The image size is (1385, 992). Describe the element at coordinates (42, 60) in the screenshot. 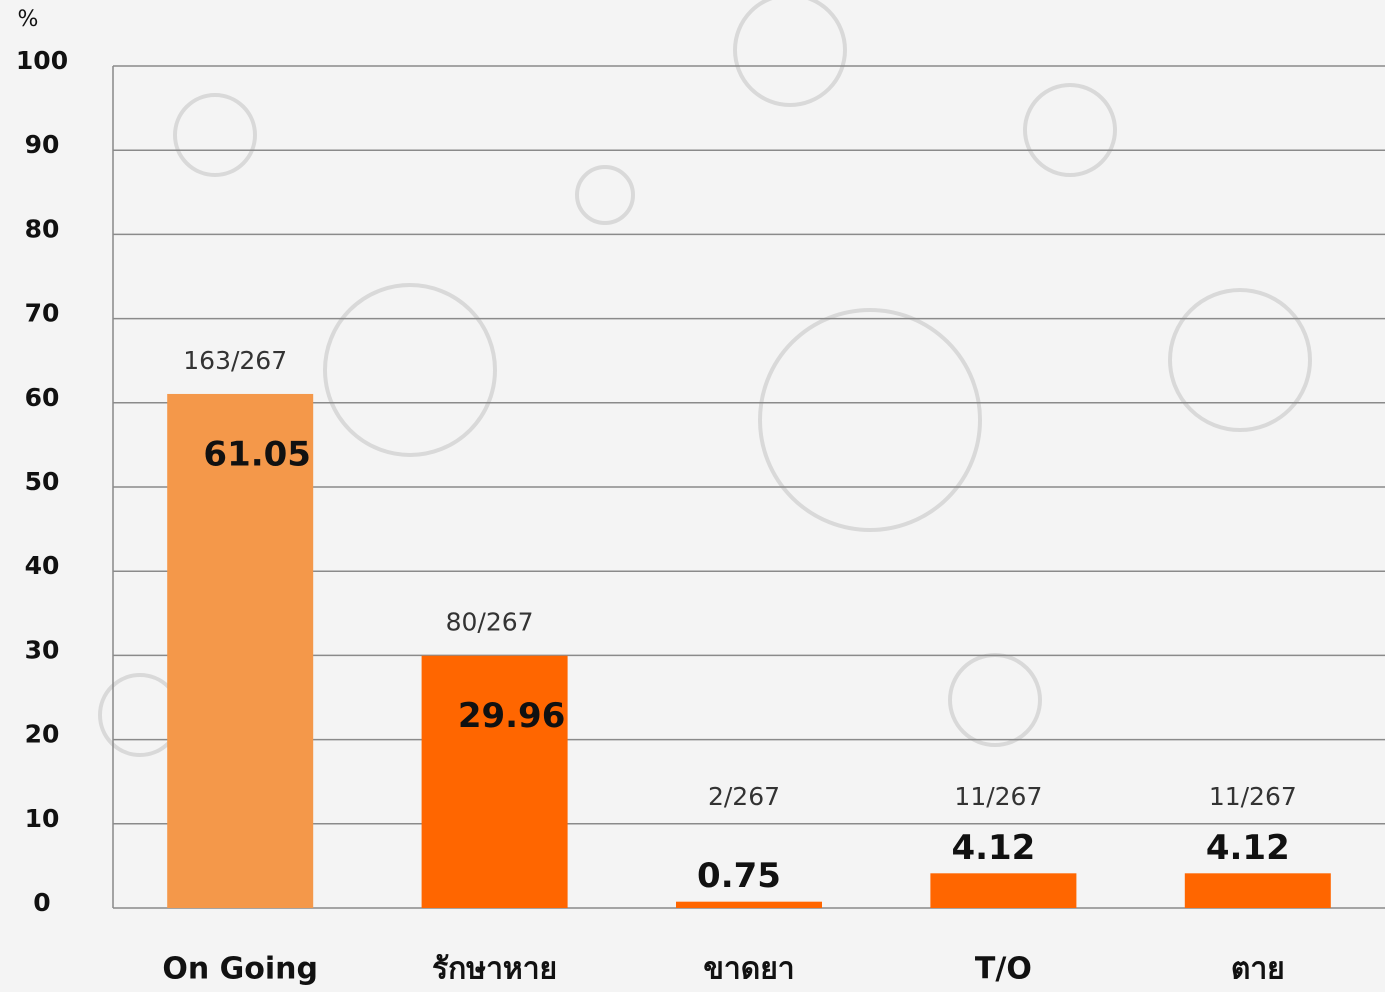

I see `y-tick-label: 100` at that location.